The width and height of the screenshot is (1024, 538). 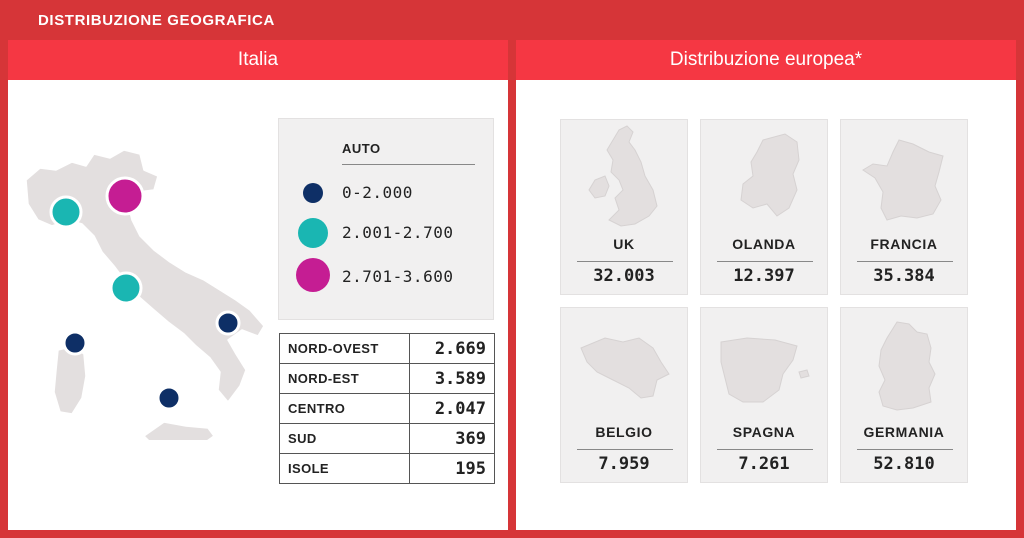 I want to click on country-card-olanda: OLANDA 12.397, so click(x=764, y=207).